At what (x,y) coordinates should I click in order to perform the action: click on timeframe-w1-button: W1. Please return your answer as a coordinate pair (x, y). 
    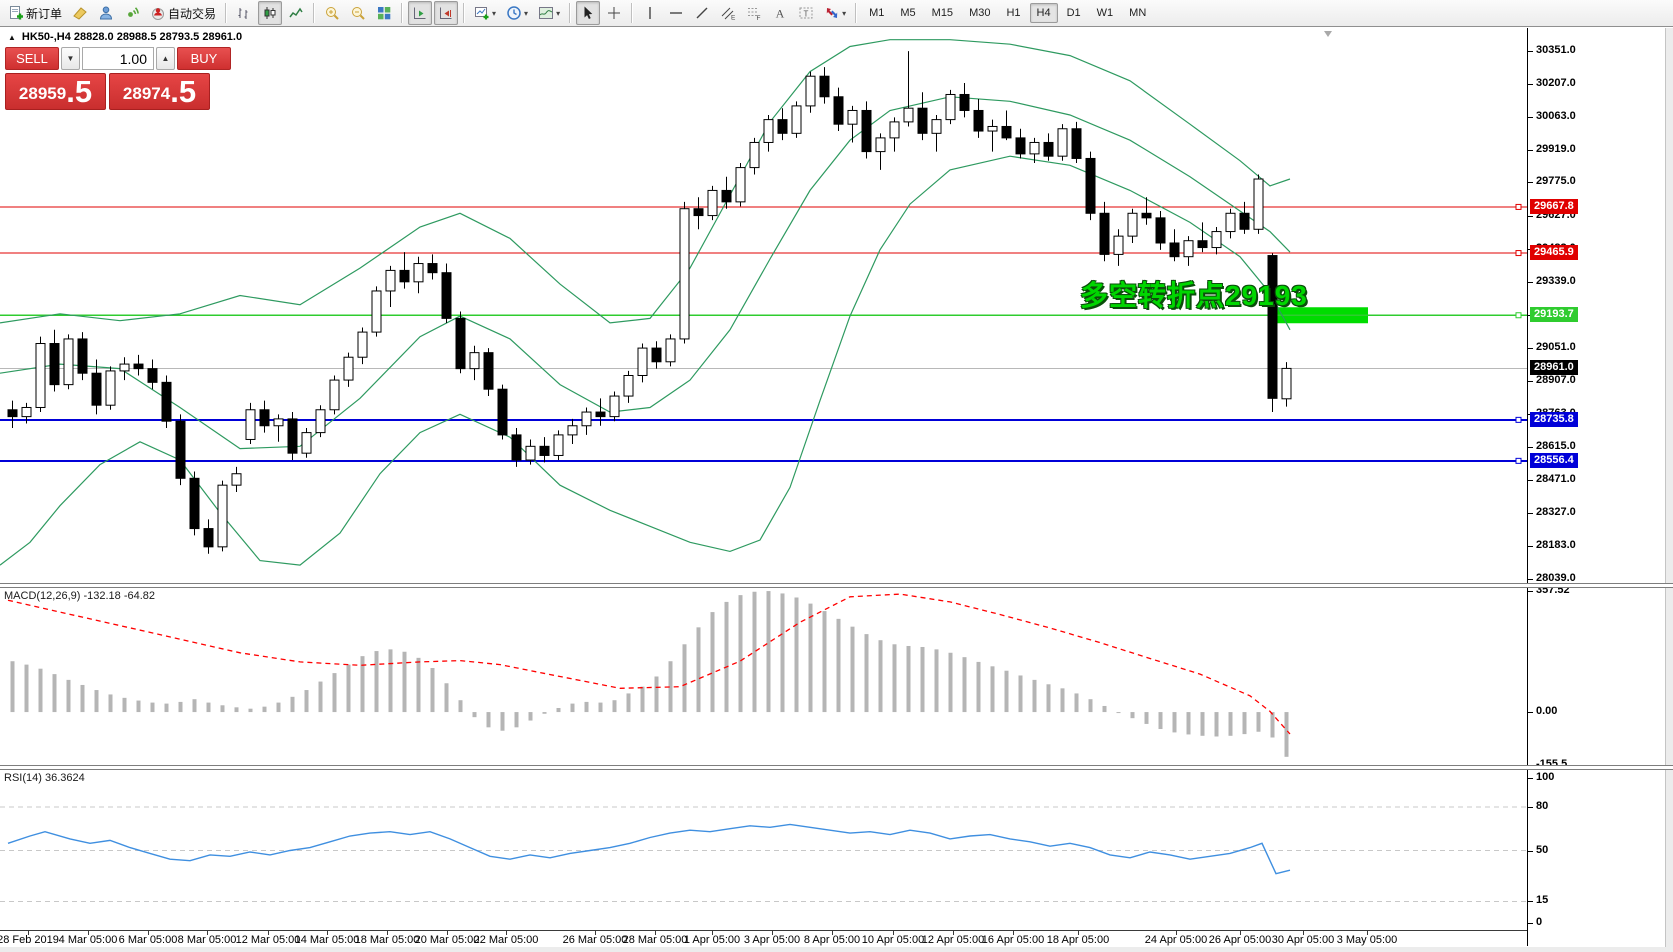
    Looking at the image, I should click on (1105, 13).